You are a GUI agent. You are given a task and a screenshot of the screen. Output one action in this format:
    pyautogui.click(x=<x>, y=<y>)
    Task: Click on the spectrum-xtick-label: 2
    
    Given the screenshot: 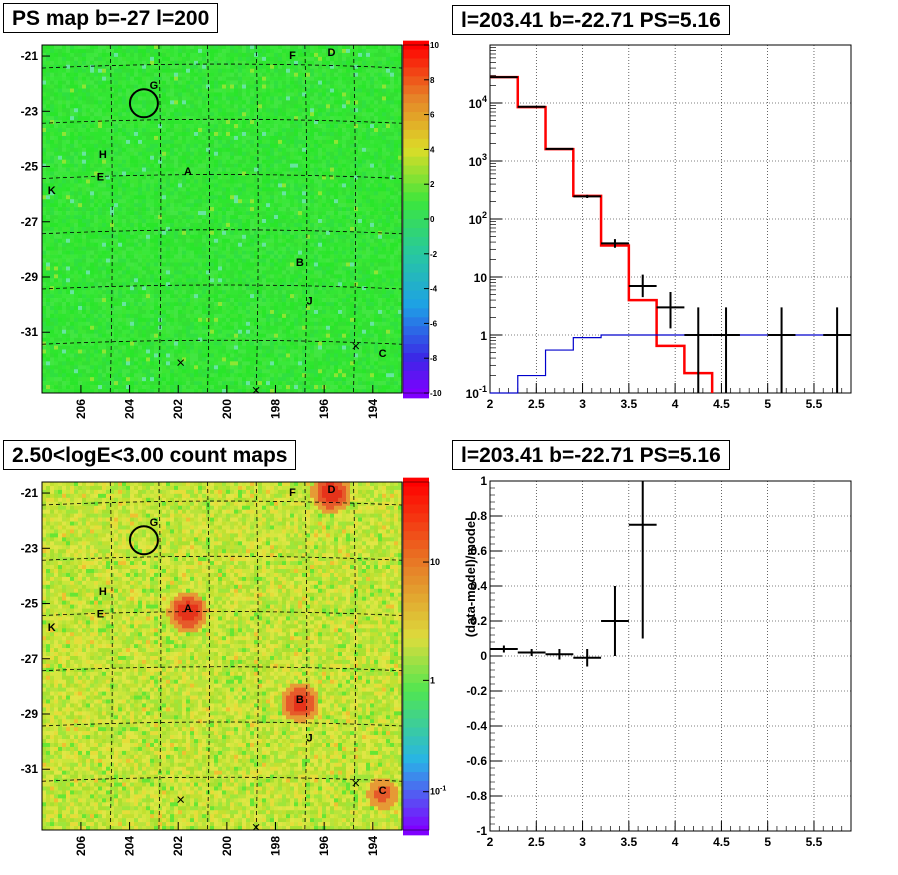 What is the action you would take?
    pyautogui.click(x=490, y=404)
    